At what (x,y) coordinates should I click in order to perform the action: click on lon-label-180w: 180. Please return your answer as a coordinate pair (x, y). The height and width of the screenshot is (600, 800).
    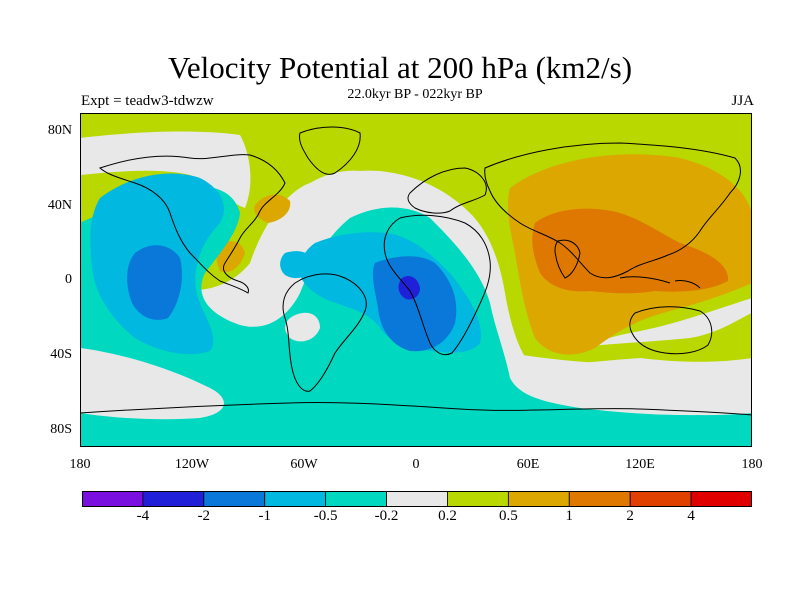
    Looking at the image, I should click on (80, 464).